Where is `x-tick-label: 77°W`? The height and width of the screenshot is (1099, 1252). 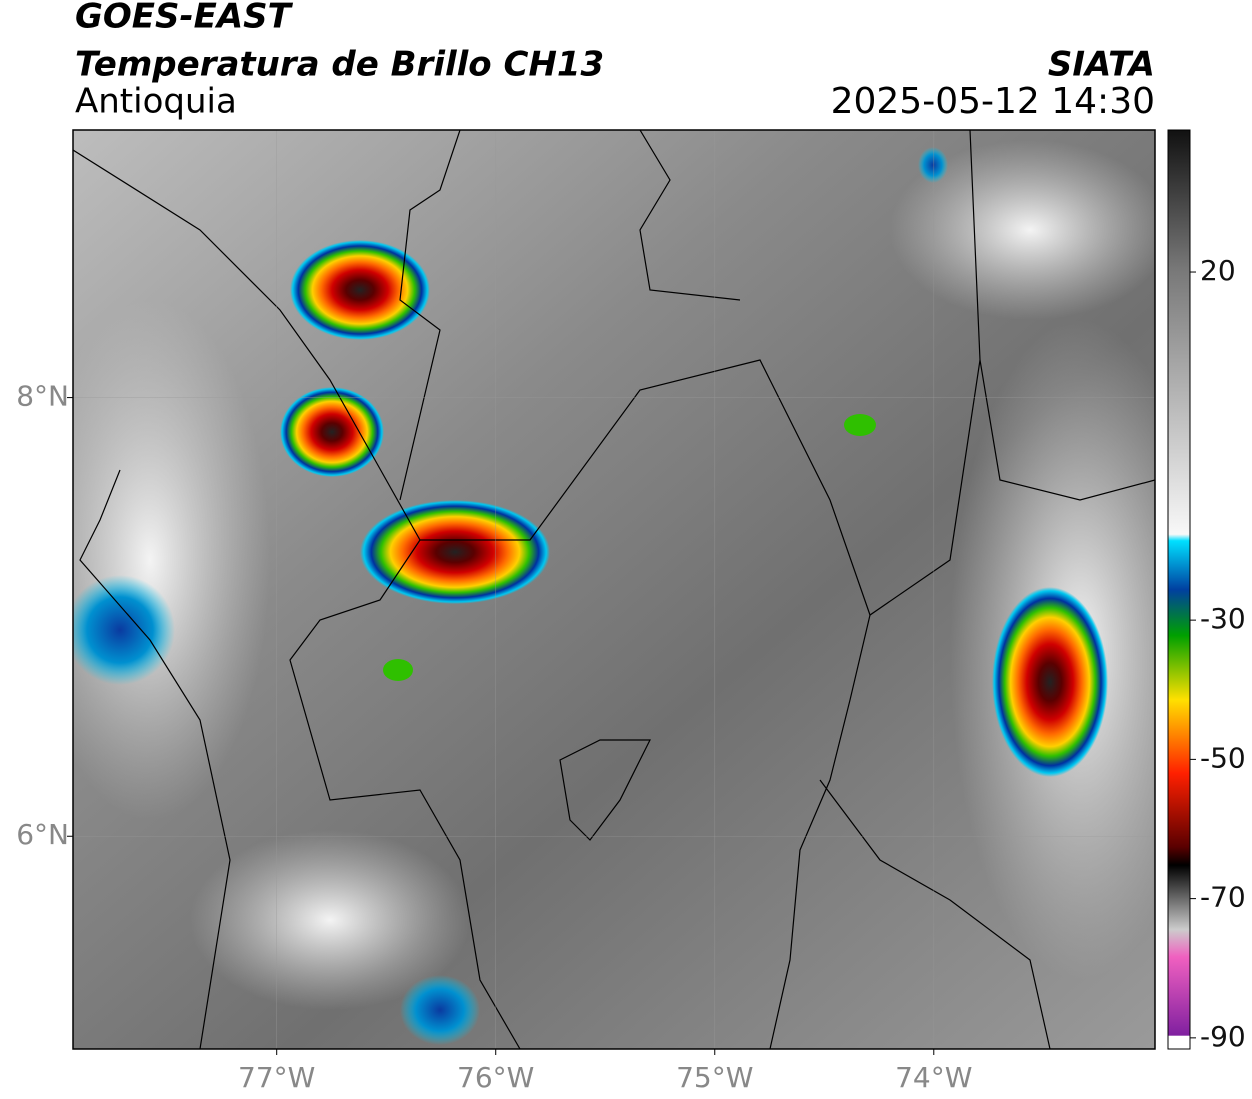
x-tick-label: 77°W is located at coordinates (276, 1077).